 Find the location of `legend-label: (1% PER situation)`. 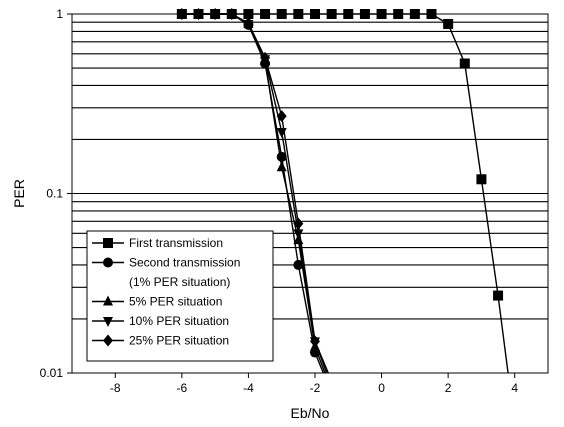

legend-label: (1% PER situation) is located at coordinates (179, 282).